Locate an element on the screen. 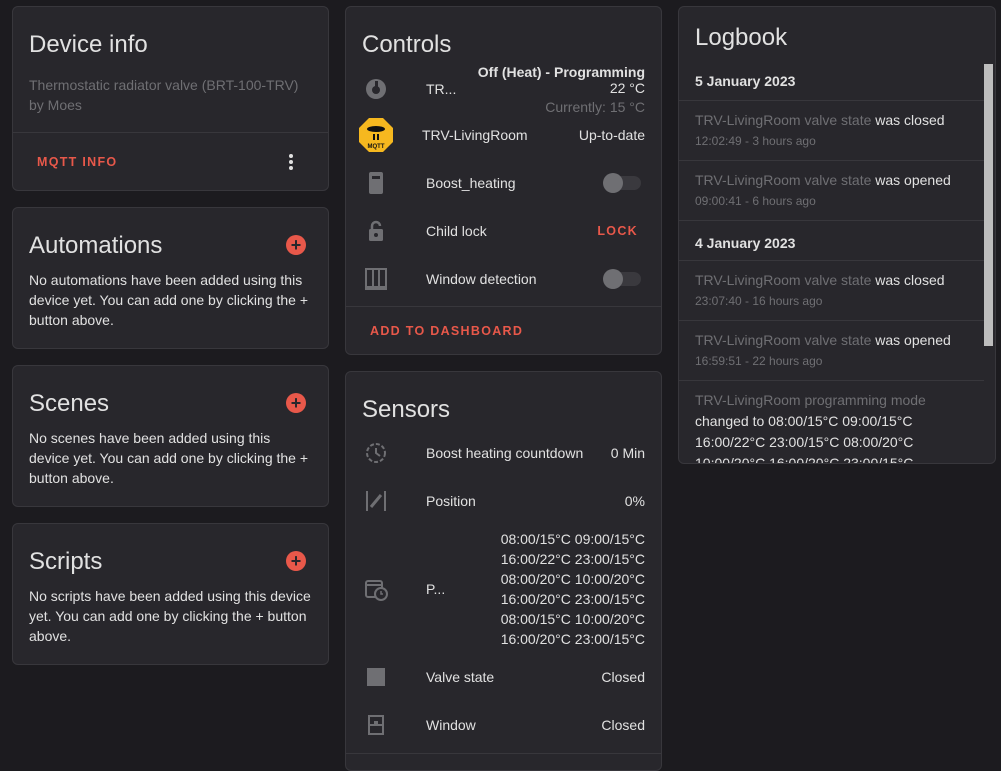 The image size is (1001, 771). valve-position-icon is located at coordinates (376, 501).